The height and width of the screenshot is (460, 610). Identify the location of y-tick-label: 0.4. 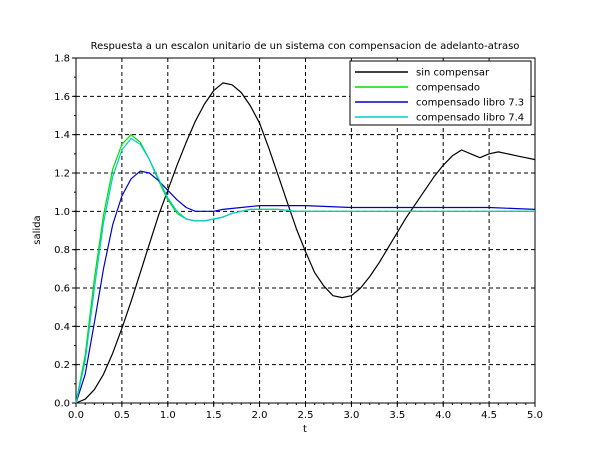
(62, 327).